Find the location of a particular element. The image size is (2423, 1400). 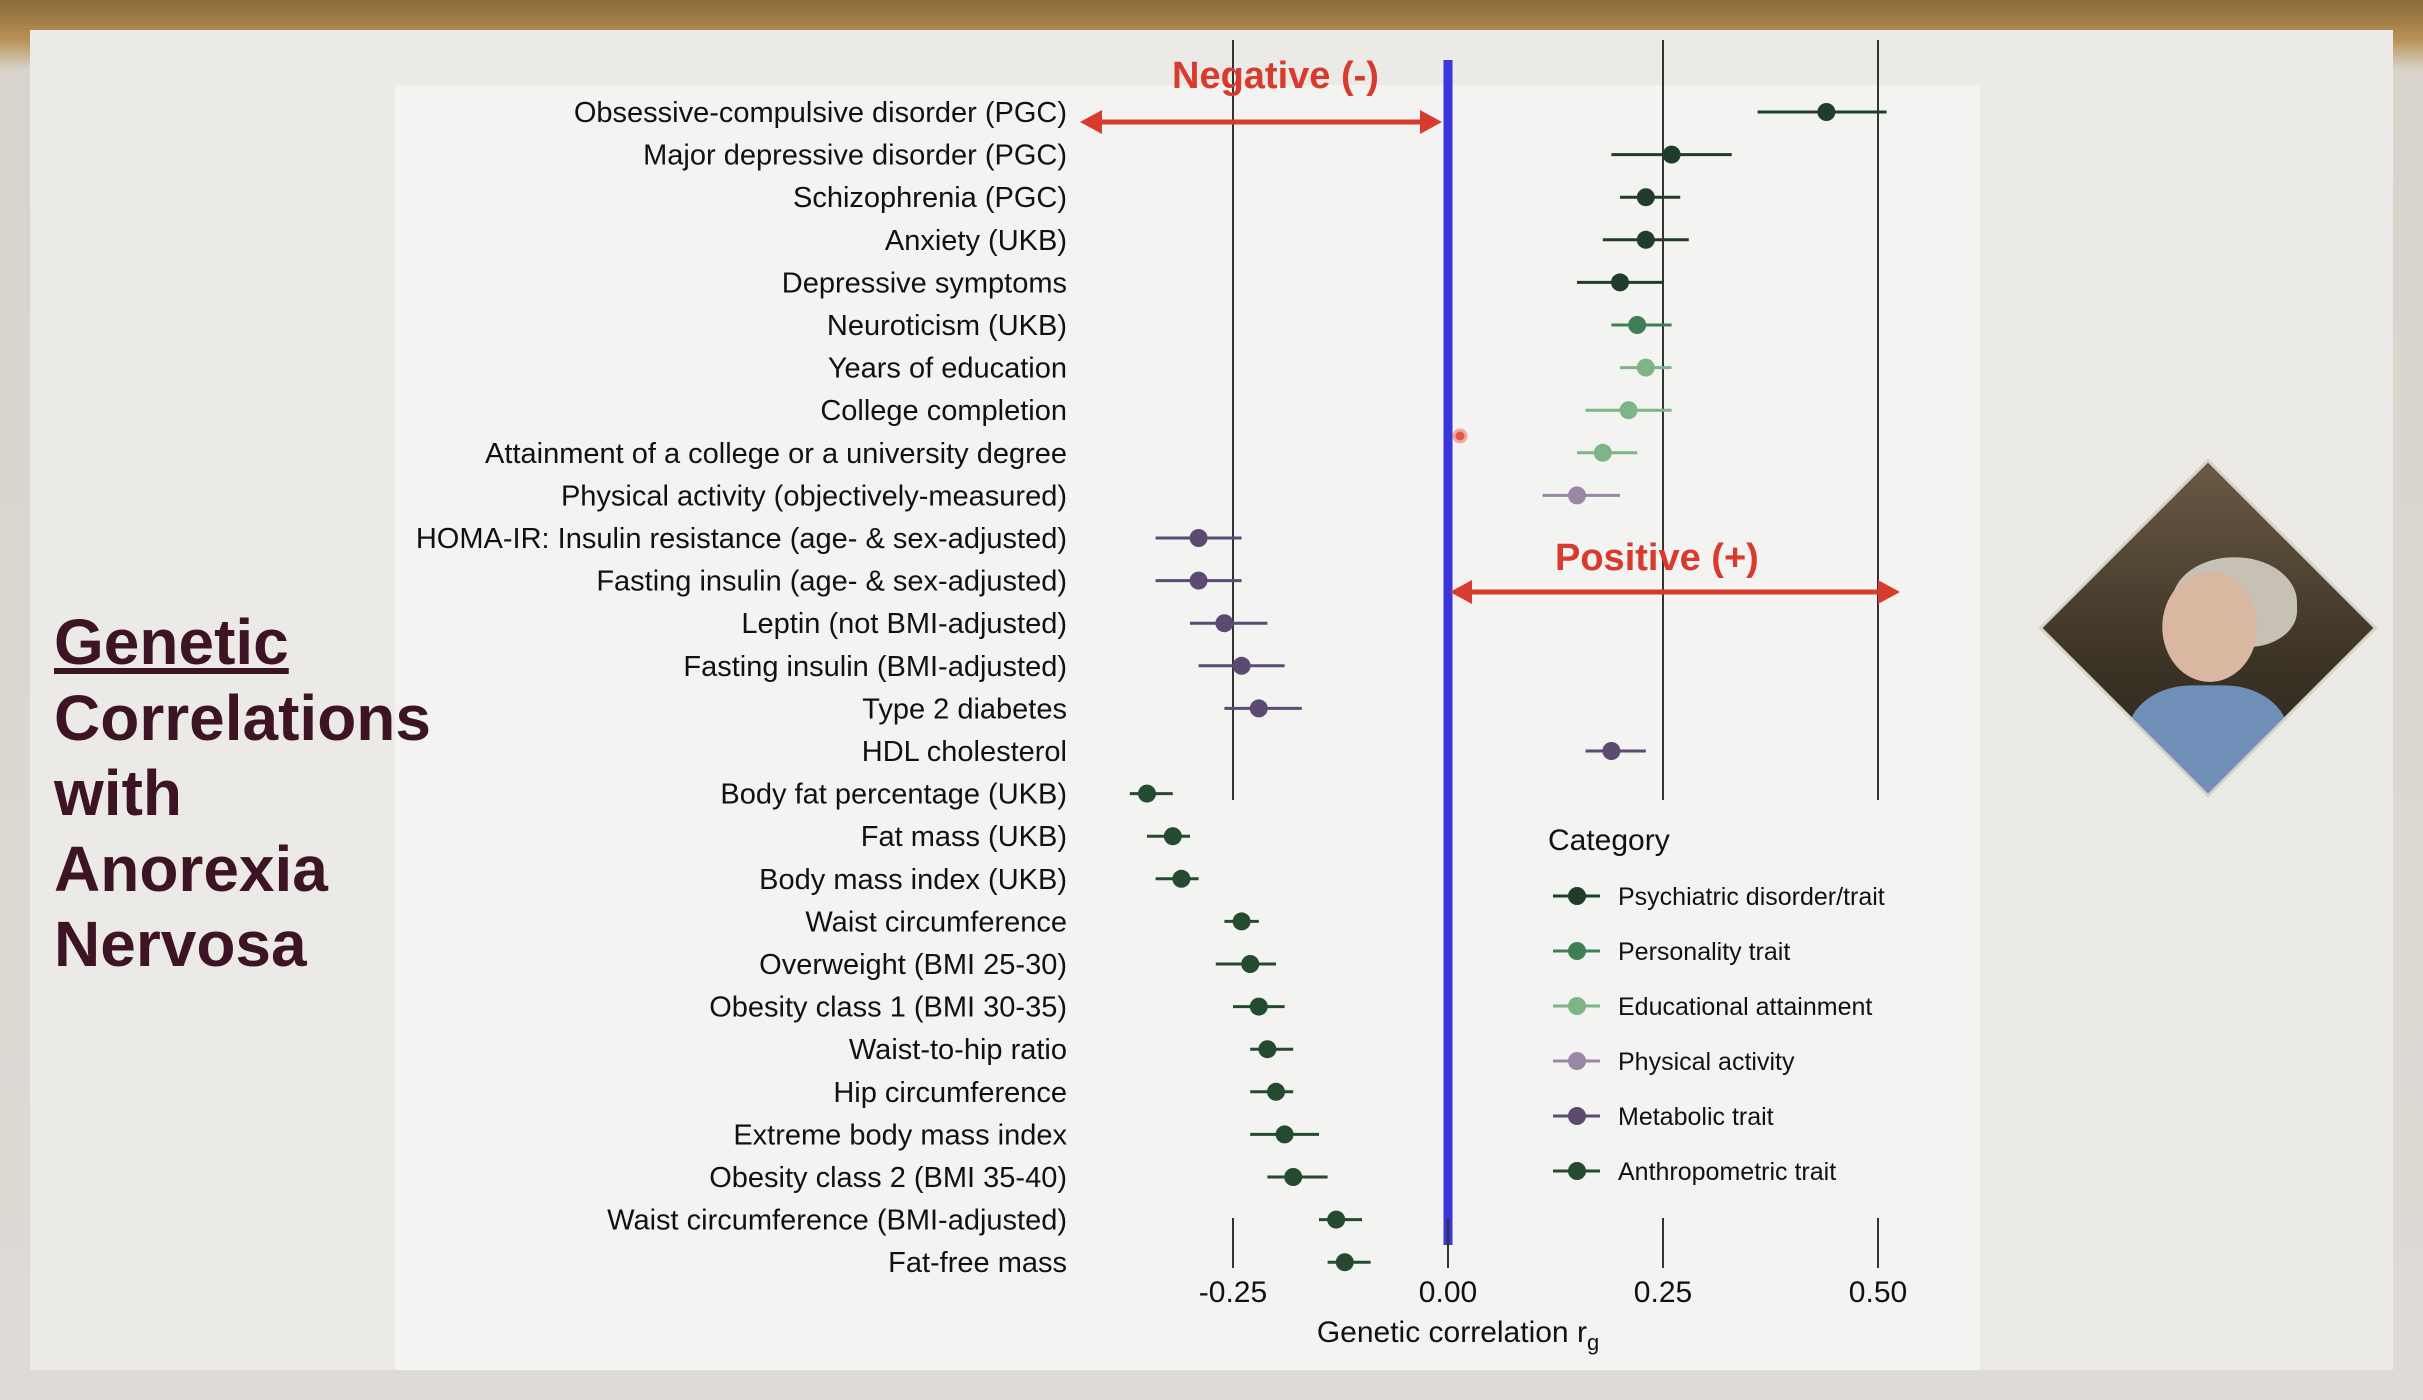

trait-label: College completion is located at coordinates (943, 411).